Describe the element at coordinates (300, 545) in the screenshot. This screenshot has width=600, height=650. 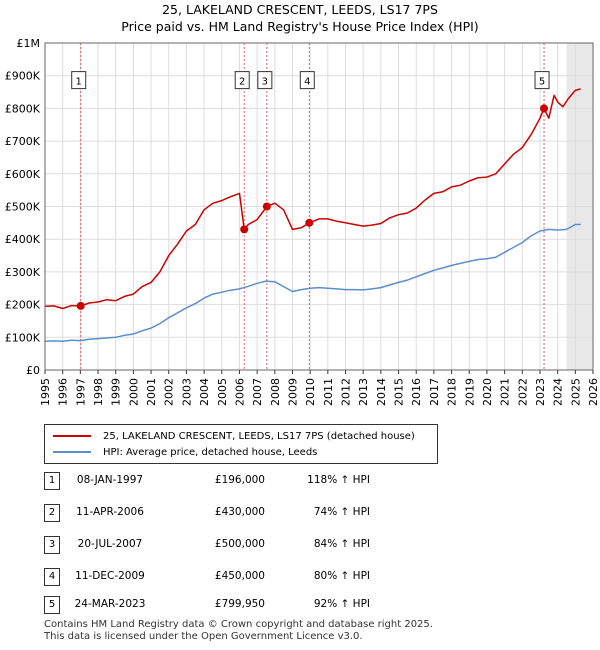
I see `sale-row: 3 20-JUL-2007 £500,000 84% ↑ HPI` at that location.